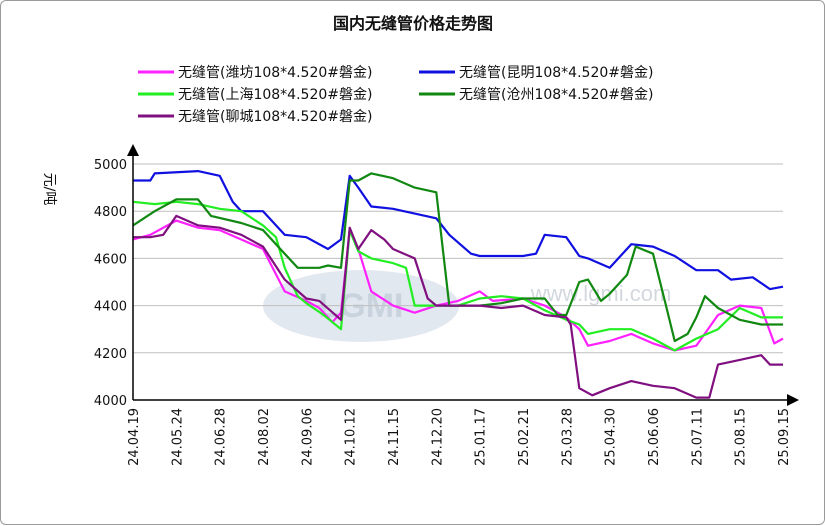 Image resolution: width=825 pixels, height=526 pixels. Describe the element at coordinates (110, 212) in the screenshot. I see `y-tick-label-4800: 4800` at that location.